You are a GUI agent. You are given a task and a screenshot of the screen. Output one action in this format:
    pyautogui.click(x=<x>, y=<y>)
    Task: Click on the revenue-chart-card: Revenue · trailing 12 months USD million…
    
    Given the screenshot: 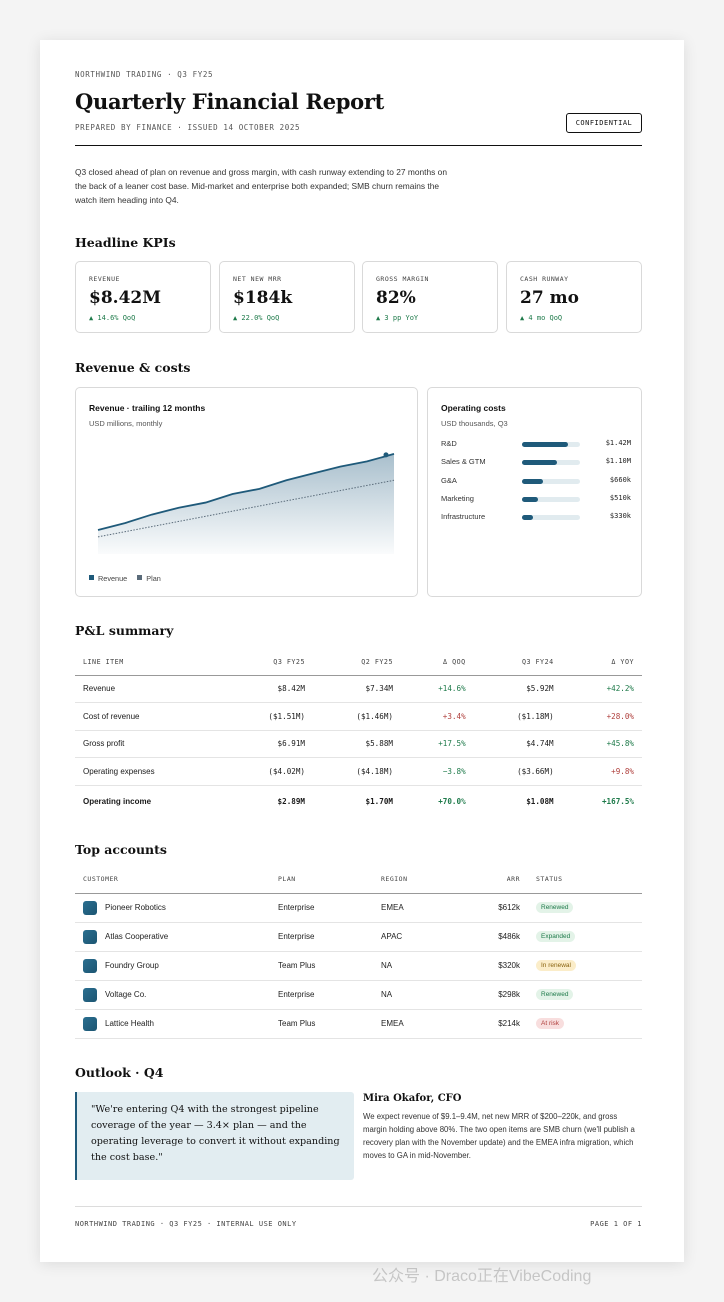 What is the action you would take?
    pyautogui.click(x=246, y=492)
    